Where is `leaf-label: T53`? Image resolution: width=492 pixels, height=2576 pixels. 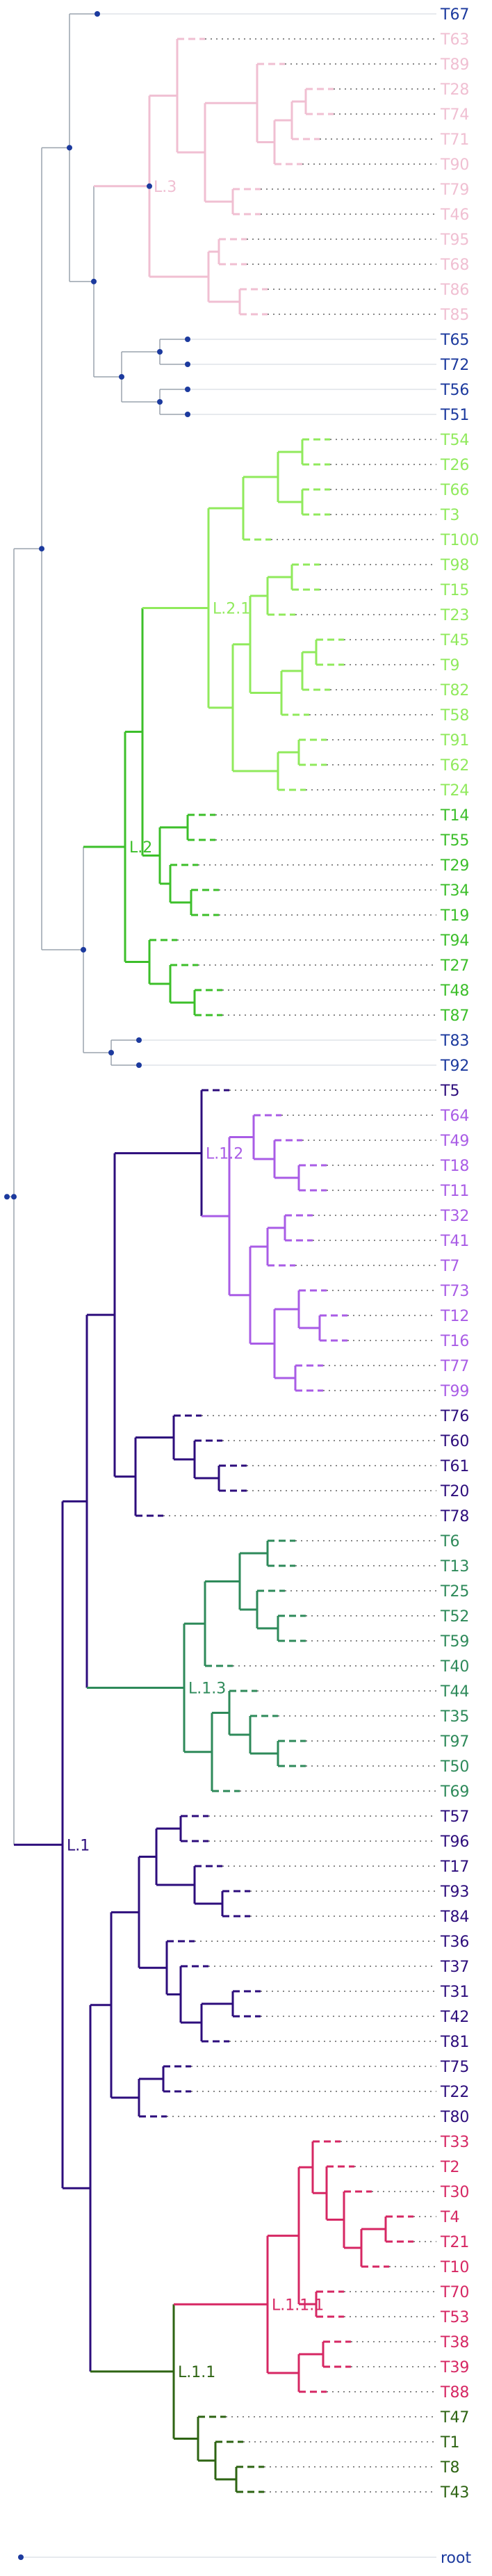
leaf-label: T53 is located at coordinates (454, 2317).